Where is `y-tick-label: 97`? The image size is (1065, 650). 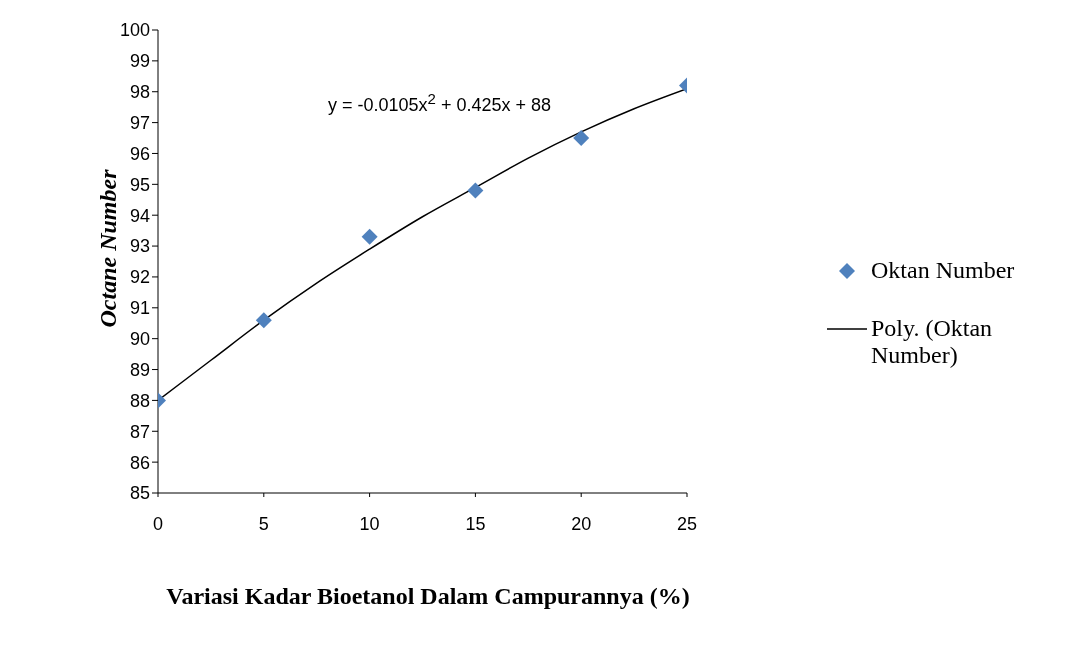
y-tick-label: 97 is located at coordinates (139, 122).